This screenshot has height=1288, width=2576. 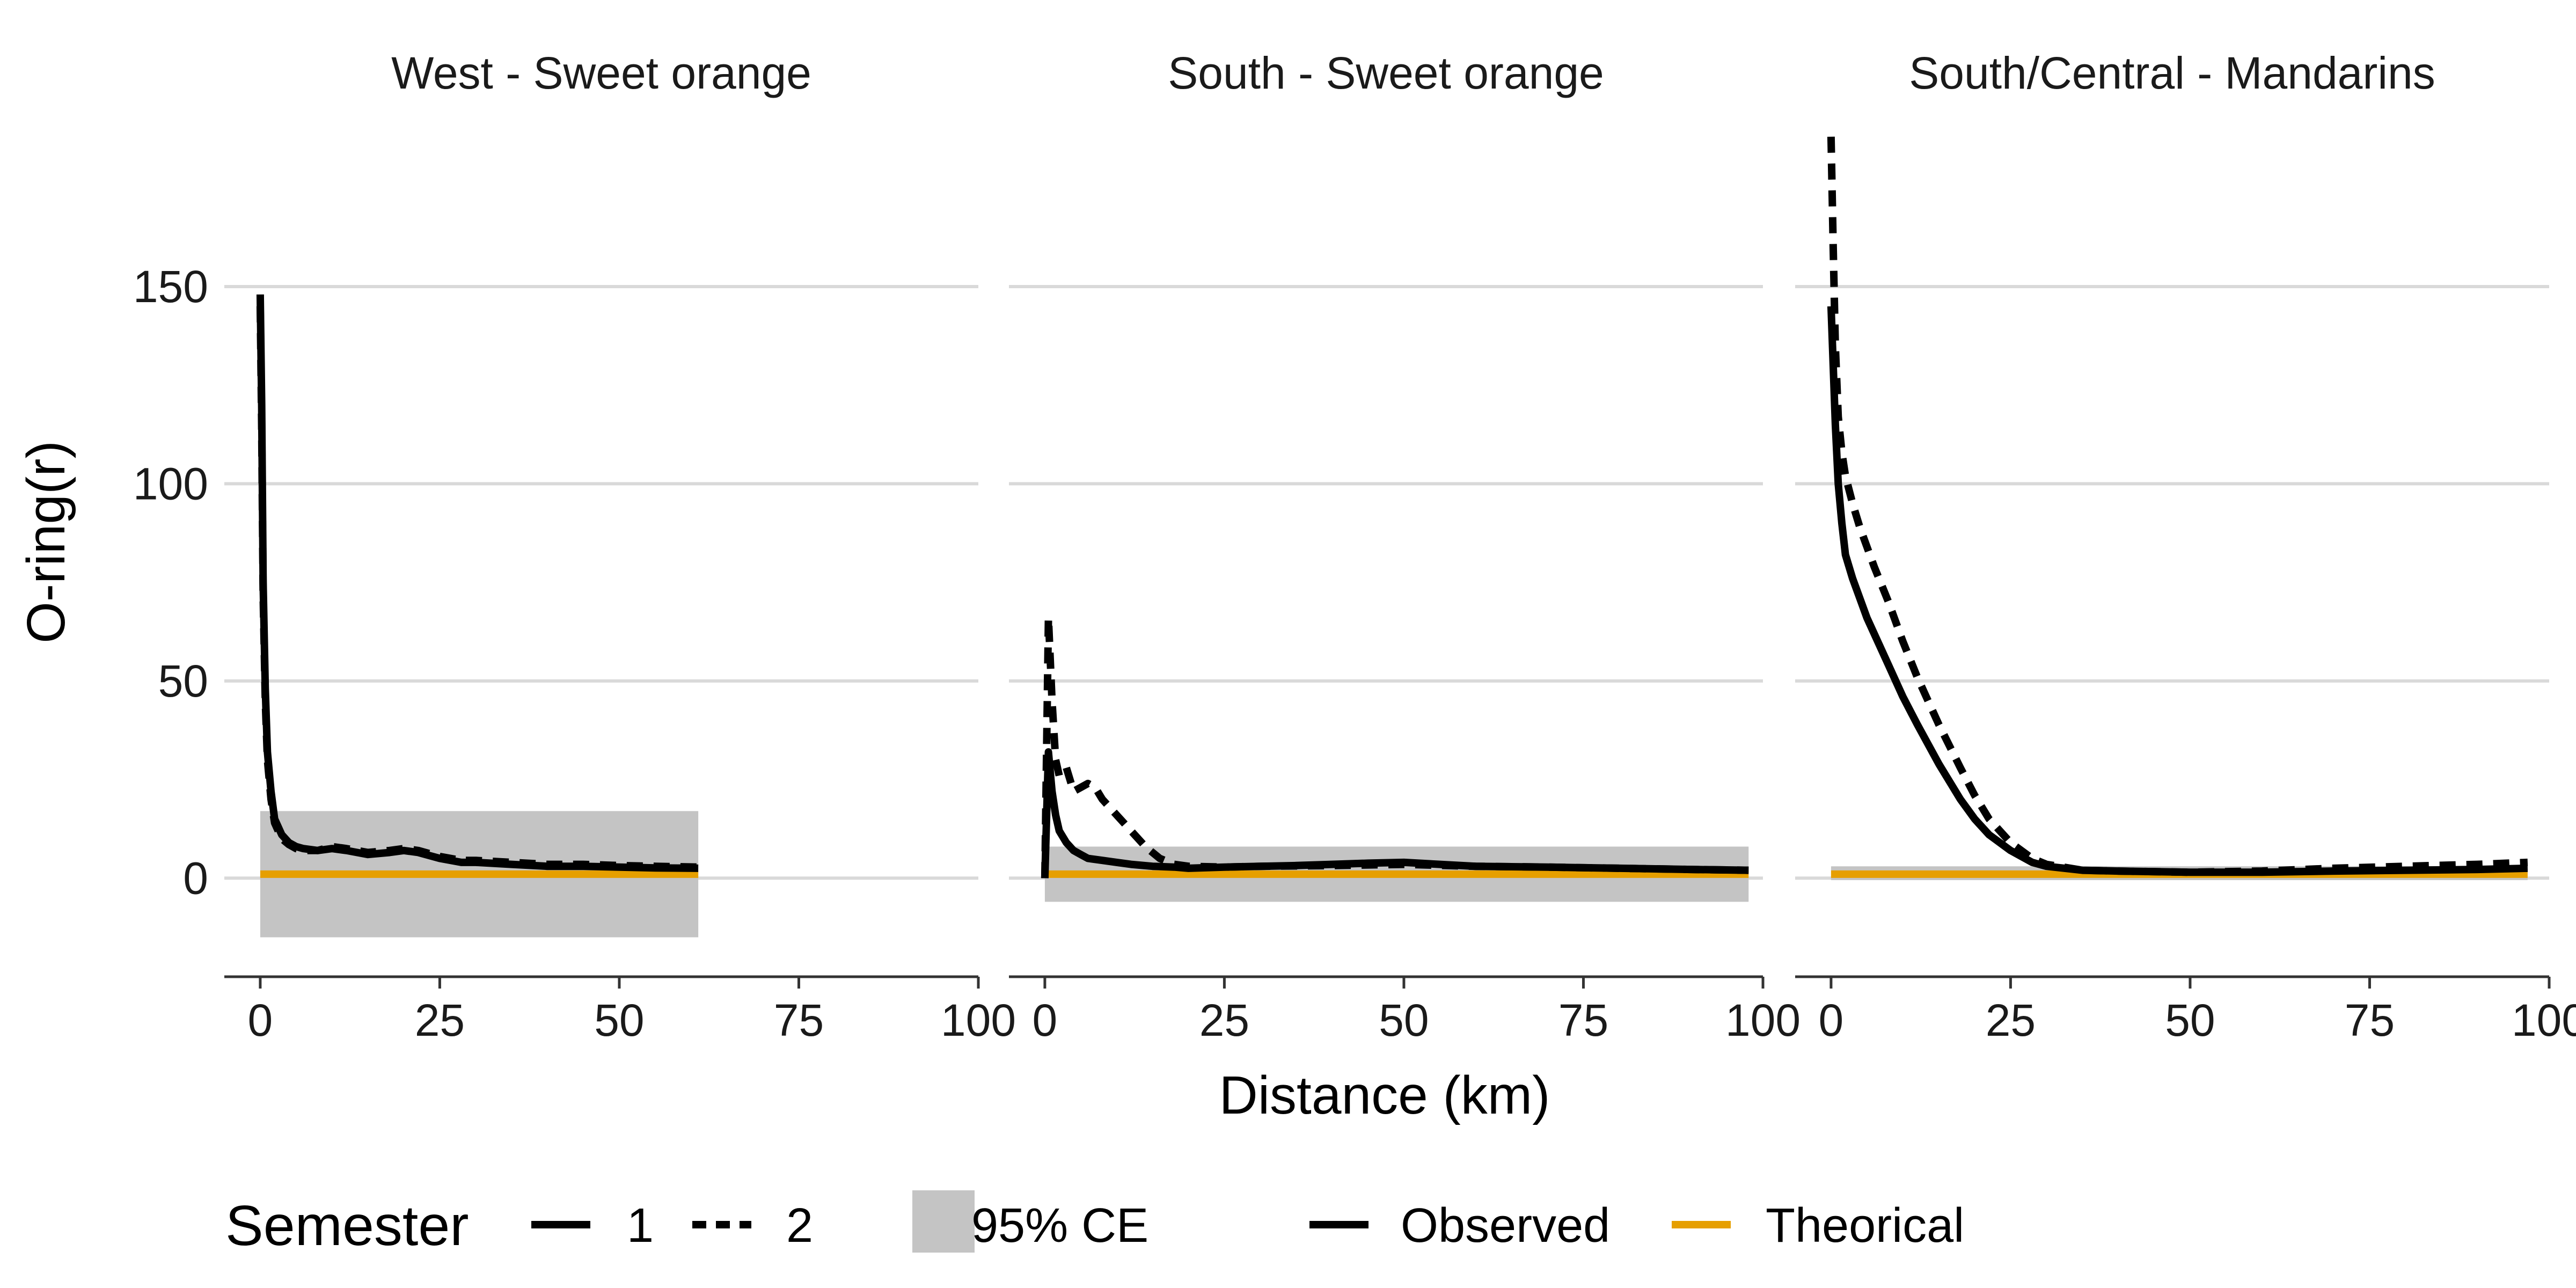 What do you see at coordinates (1059, 1226) in the screenshot?
I see `legend-envelope-label: 95% CE` at bounding box center [1059, 1226].